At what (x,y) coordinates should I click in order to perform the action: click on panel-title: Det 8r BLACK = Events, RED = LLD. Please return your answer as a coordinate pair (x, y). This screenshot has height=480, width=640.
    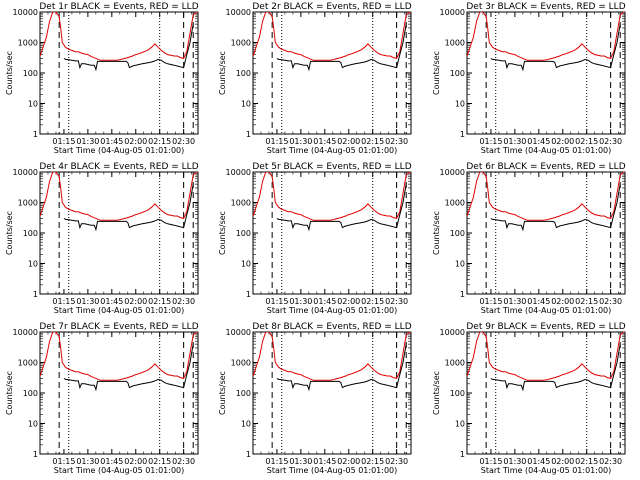
    Looking at the image, I should click on (331, 327).